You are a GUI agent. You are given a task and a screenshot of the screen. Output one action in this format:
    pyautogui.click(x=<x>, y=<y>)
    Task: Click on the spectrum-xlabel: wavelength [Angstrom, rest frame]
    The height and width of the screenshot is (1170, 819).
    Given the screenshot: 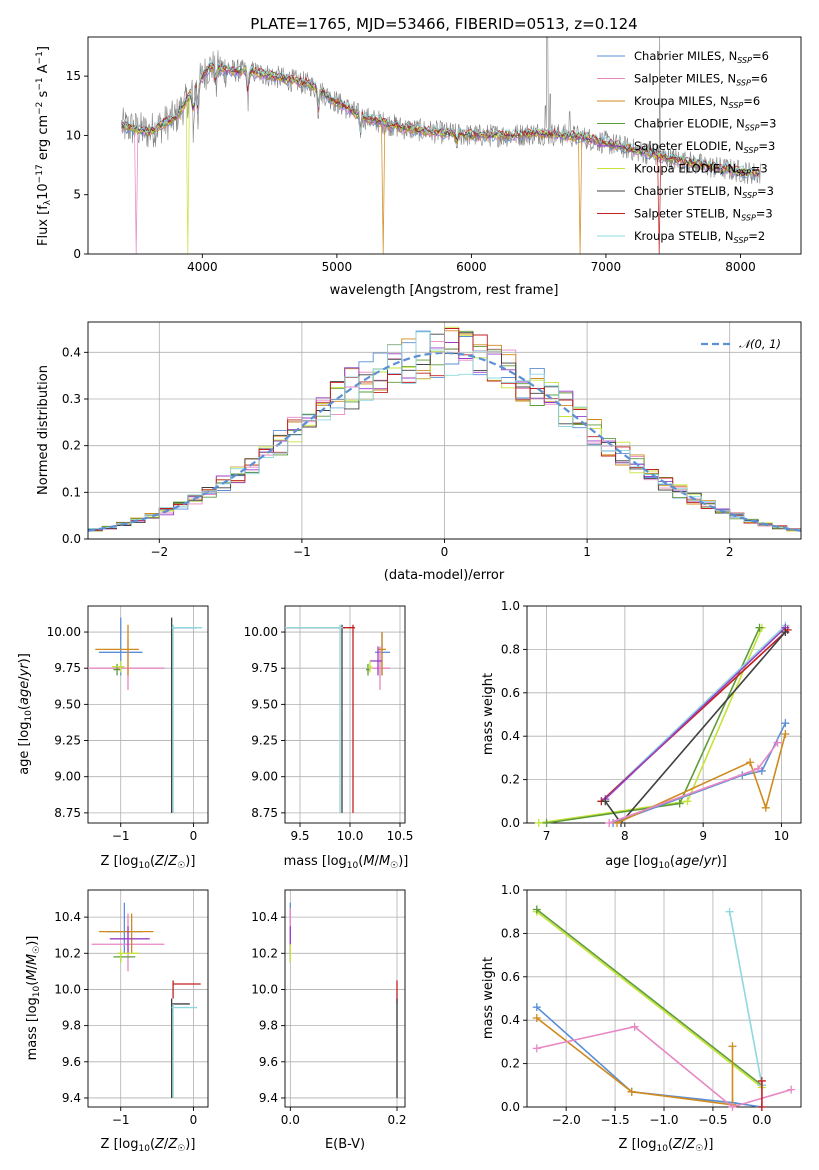 What is the action you would take?
    pyautogui.click(x=444, y=290)
    